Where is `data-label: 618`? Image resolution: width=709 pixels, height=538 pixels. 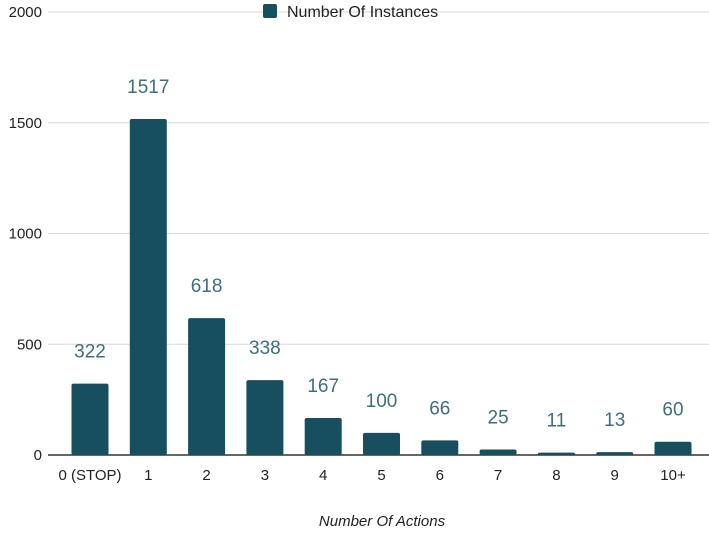
data-label: 618 is located at coordinates (207, 286).